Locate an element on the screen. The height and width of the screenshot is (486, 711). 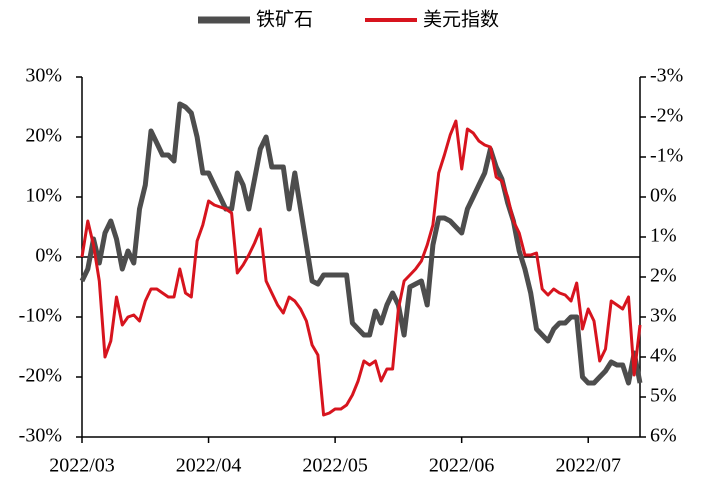
y2-tick-label: -1% is located at coordinates (666, 156).